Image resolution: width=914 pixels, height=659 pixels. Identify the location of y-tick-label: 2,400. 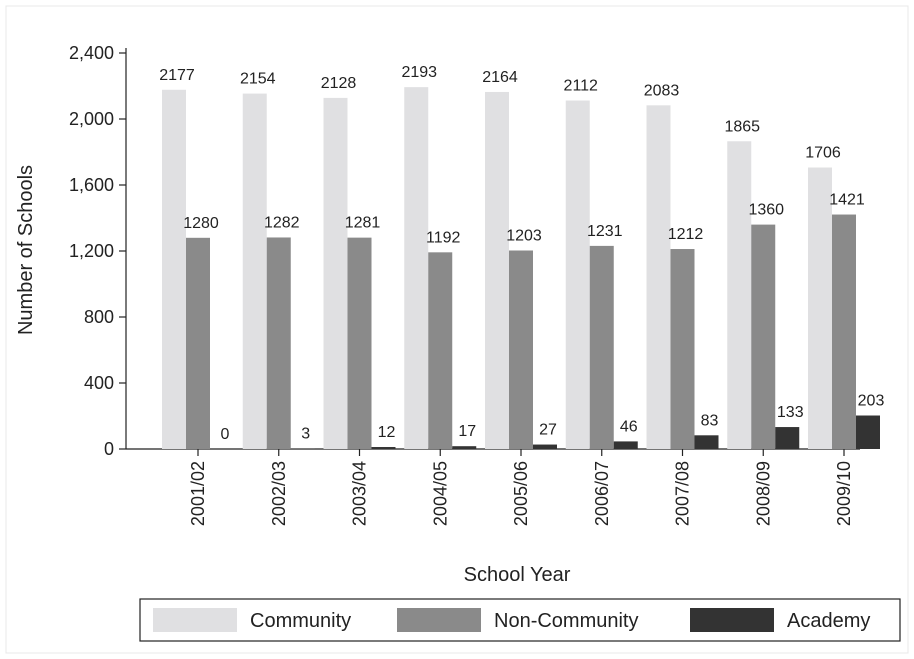
(91, 53).